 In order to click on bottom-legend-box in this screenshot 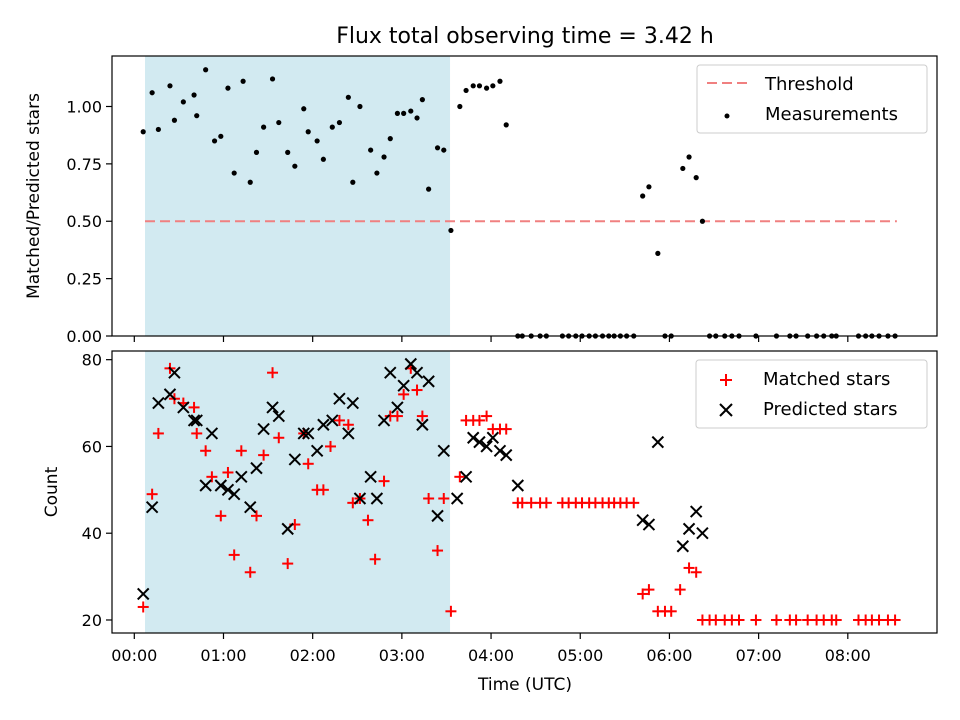, I will do `click(811, 394)`.